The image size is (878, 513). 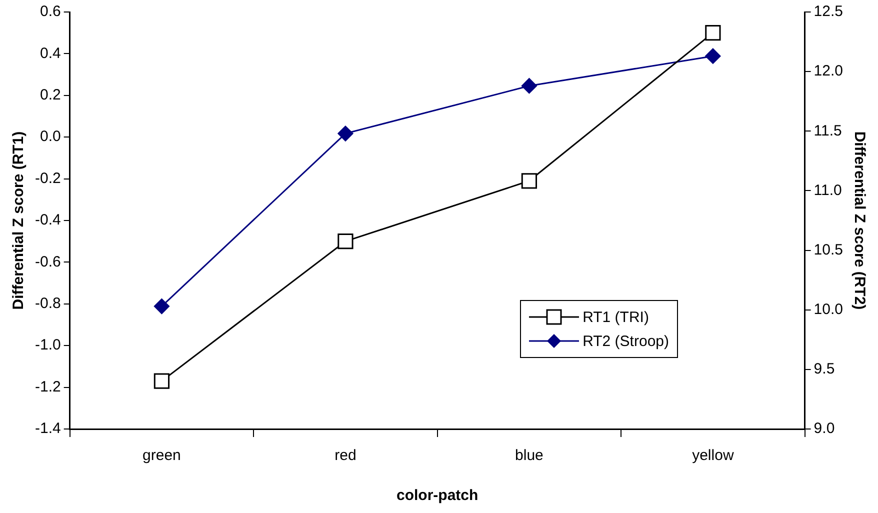 What do you see at coordinates (529, 455) in the screenshot?
I see `x-tick-label: blue` at bounding box center [529, 455].